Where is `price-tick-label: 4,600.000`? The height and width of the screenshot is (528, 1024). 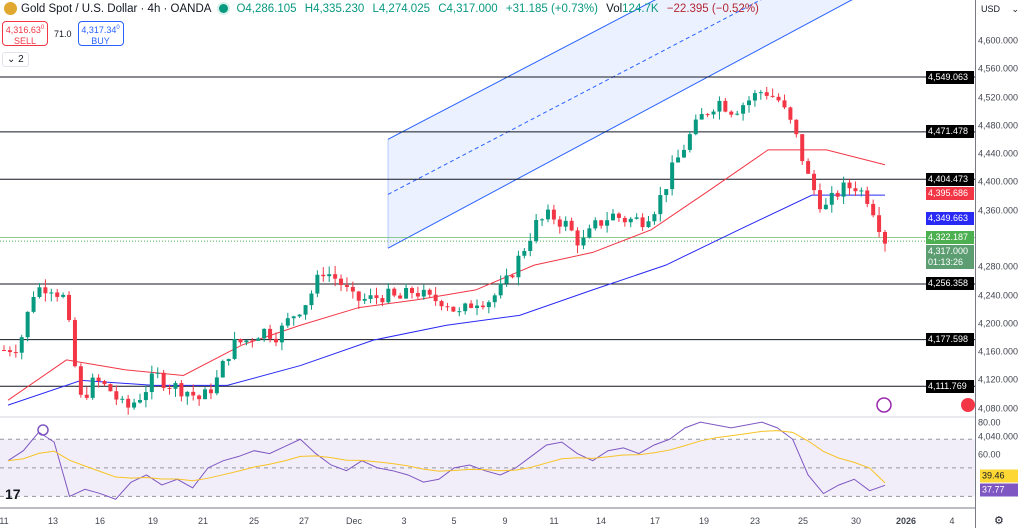 price-tick-label: 4,600.000 is located at coordinates (998, 40).